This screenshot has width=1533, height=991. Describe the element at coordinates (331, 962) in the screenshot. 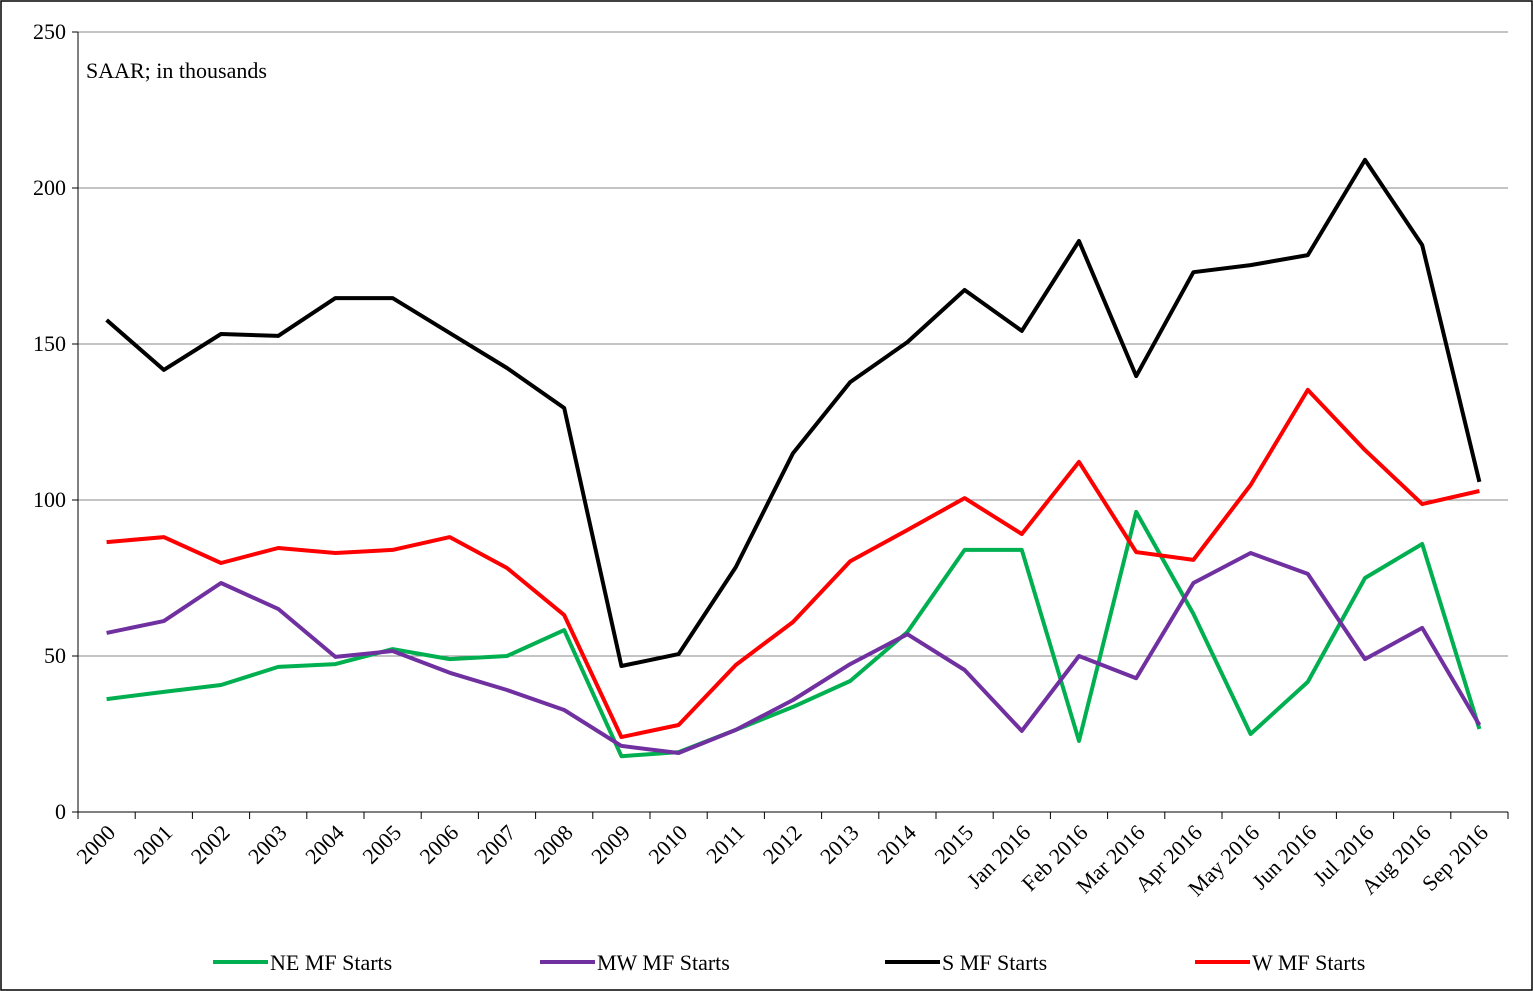

I see `legend-label: NE MF Starts` at that location.